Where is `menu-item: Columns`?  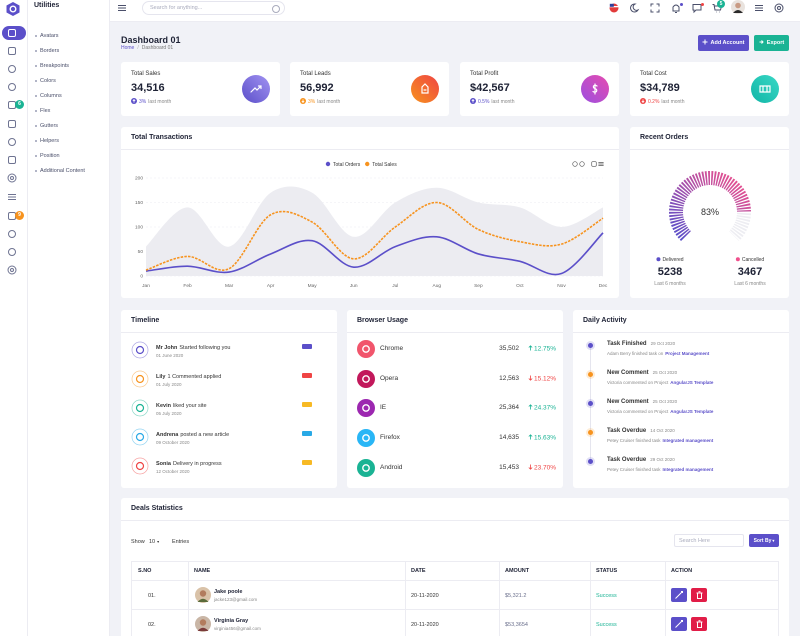 menu-item: Columns is located at coordinates (51, 96).